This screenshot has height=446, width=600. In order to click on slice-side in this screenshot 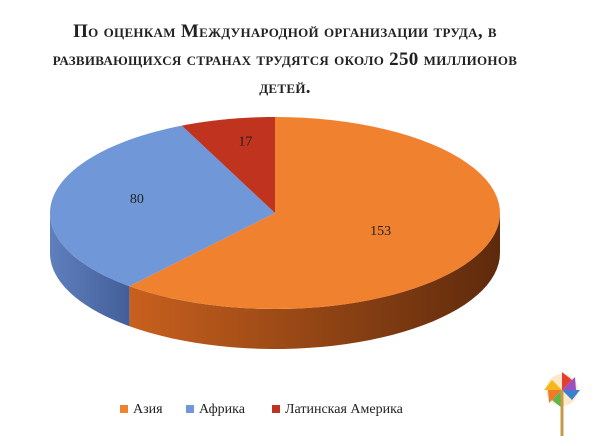, I will do `click(90, 270)`.